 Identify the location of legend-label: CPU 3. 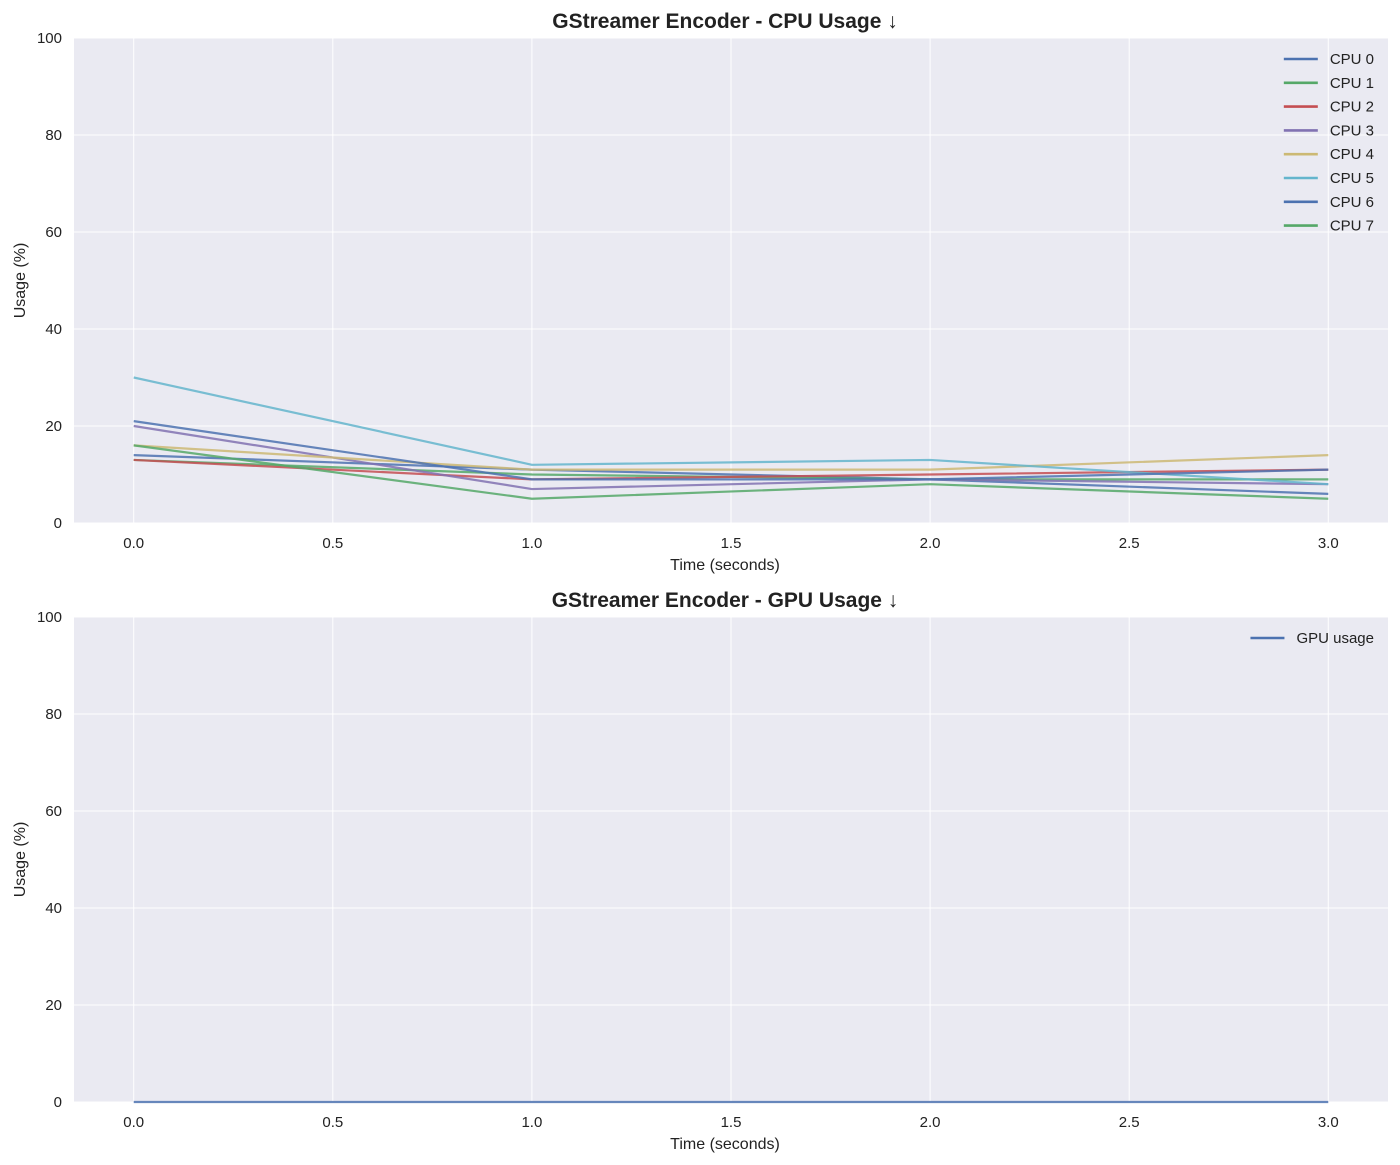
(1352, 130).